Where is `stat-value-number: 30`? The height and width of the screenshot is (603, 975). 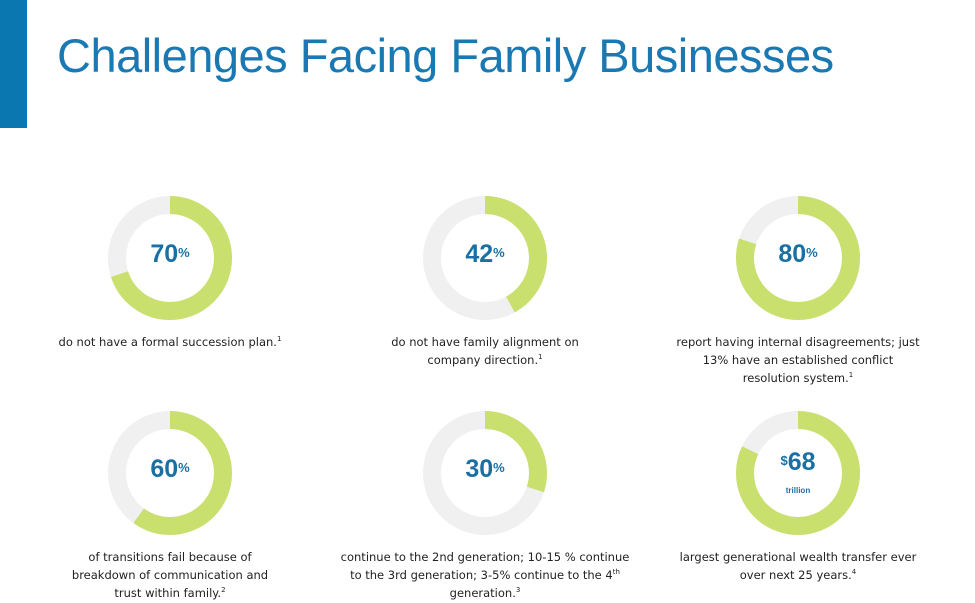 stat-value-number: 30 is located at coordinates (479, 469).